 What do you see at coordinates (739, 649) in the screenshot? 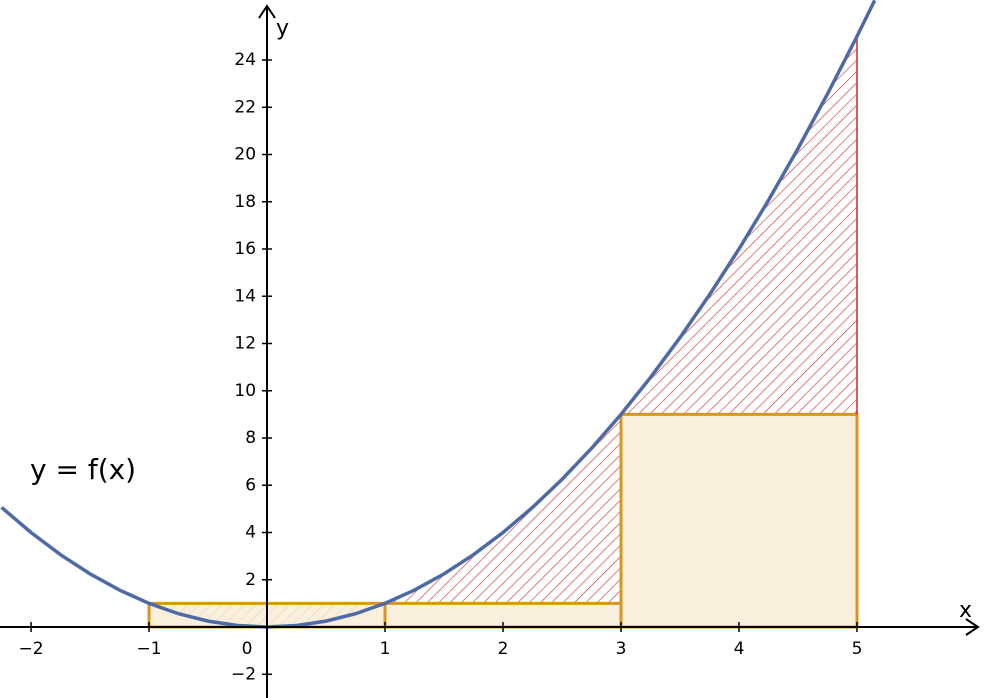
I see `x-tick-label: 4` at bounding box center [739, 649].